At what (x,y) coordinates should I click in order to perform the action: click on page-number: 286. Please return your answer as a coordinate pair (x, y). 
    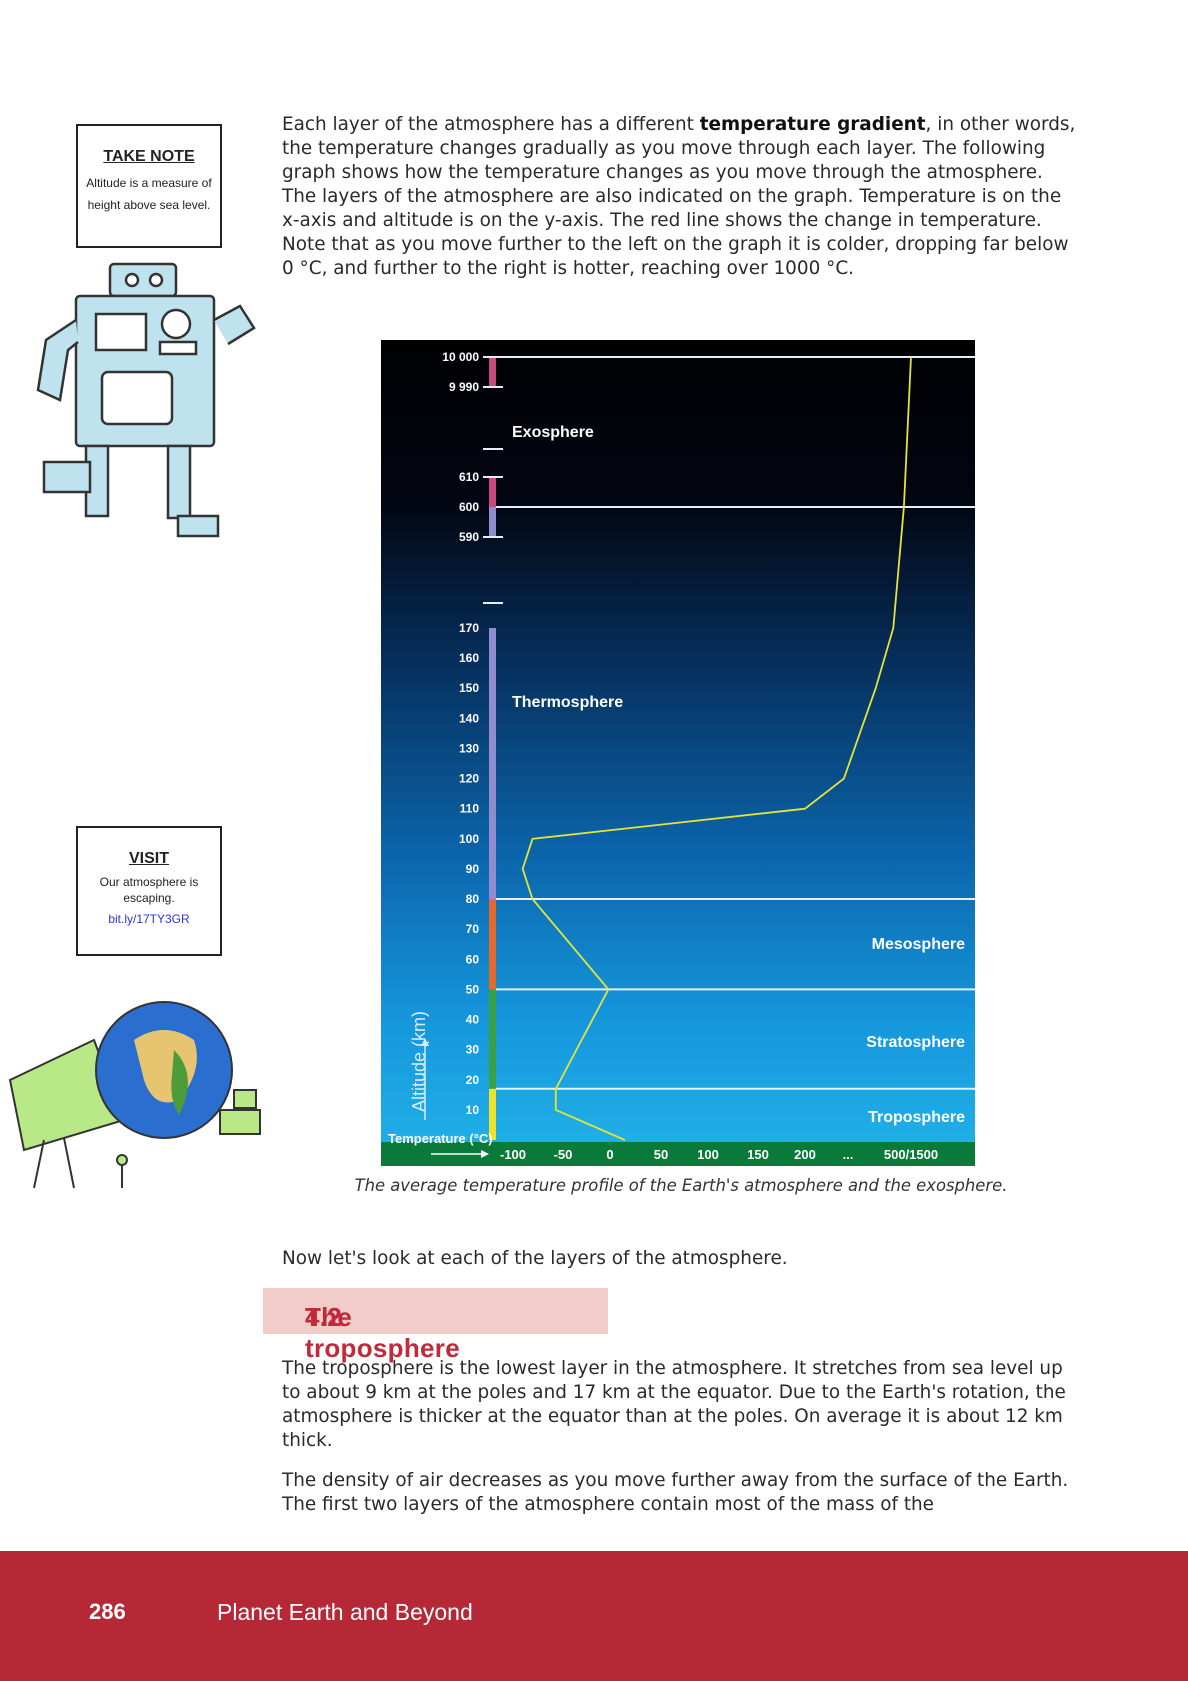
    Looking at the image, I should click on (107, 1611).